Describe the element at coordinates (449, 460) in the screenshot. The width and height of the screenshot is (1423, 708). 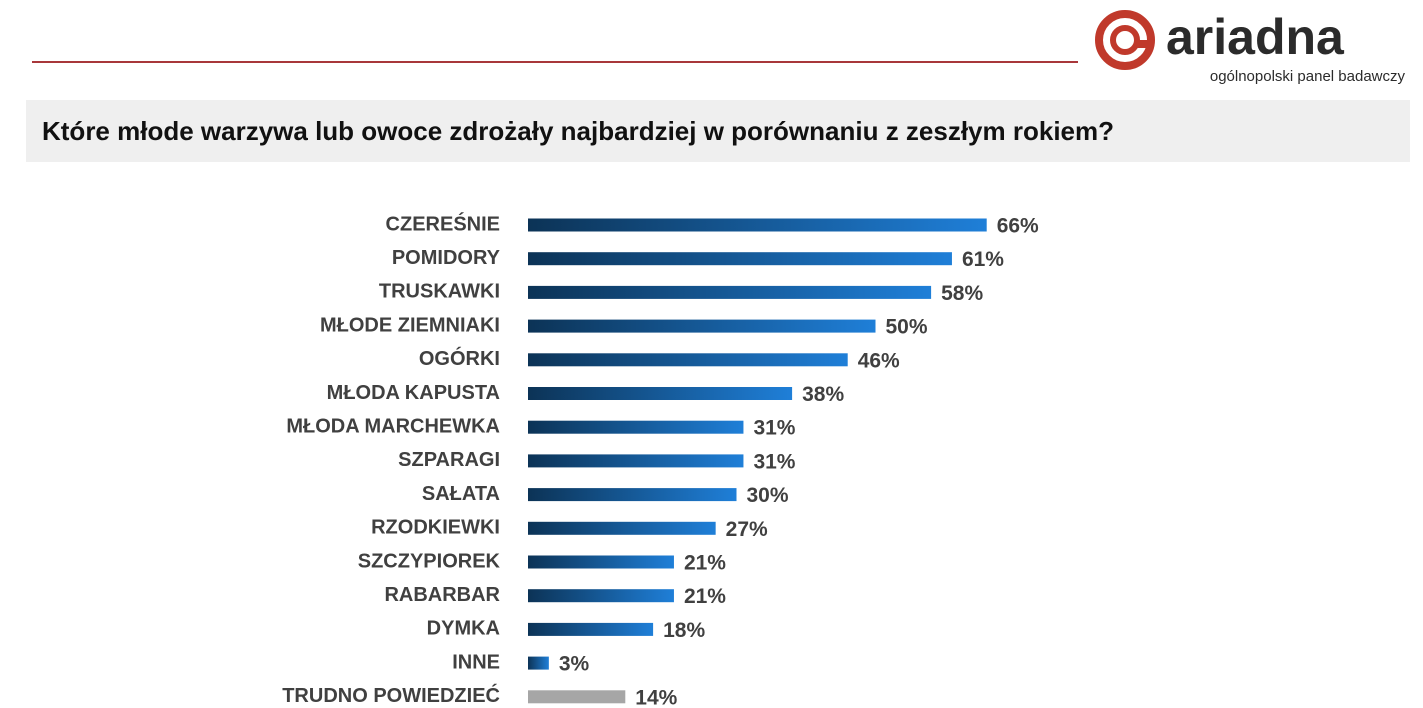
I see `category-label: SZPARAGI` at that location.